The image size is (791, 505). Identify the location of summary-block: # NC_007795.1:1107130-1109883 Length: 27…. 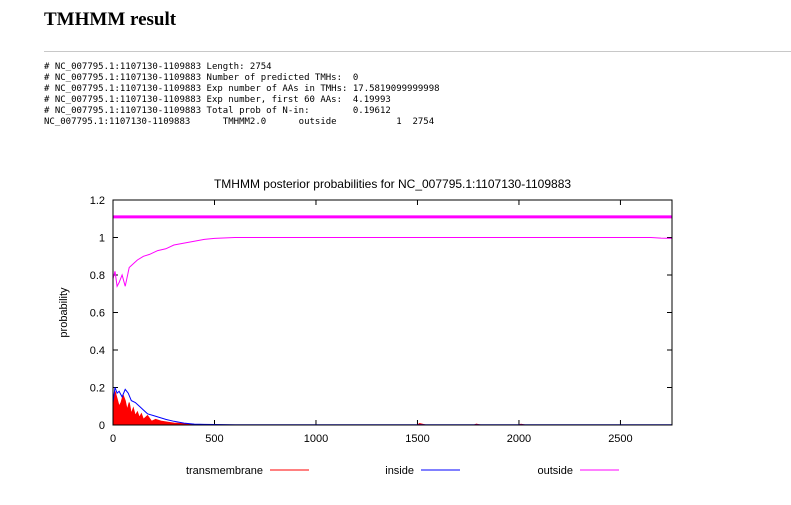
(242, 95).